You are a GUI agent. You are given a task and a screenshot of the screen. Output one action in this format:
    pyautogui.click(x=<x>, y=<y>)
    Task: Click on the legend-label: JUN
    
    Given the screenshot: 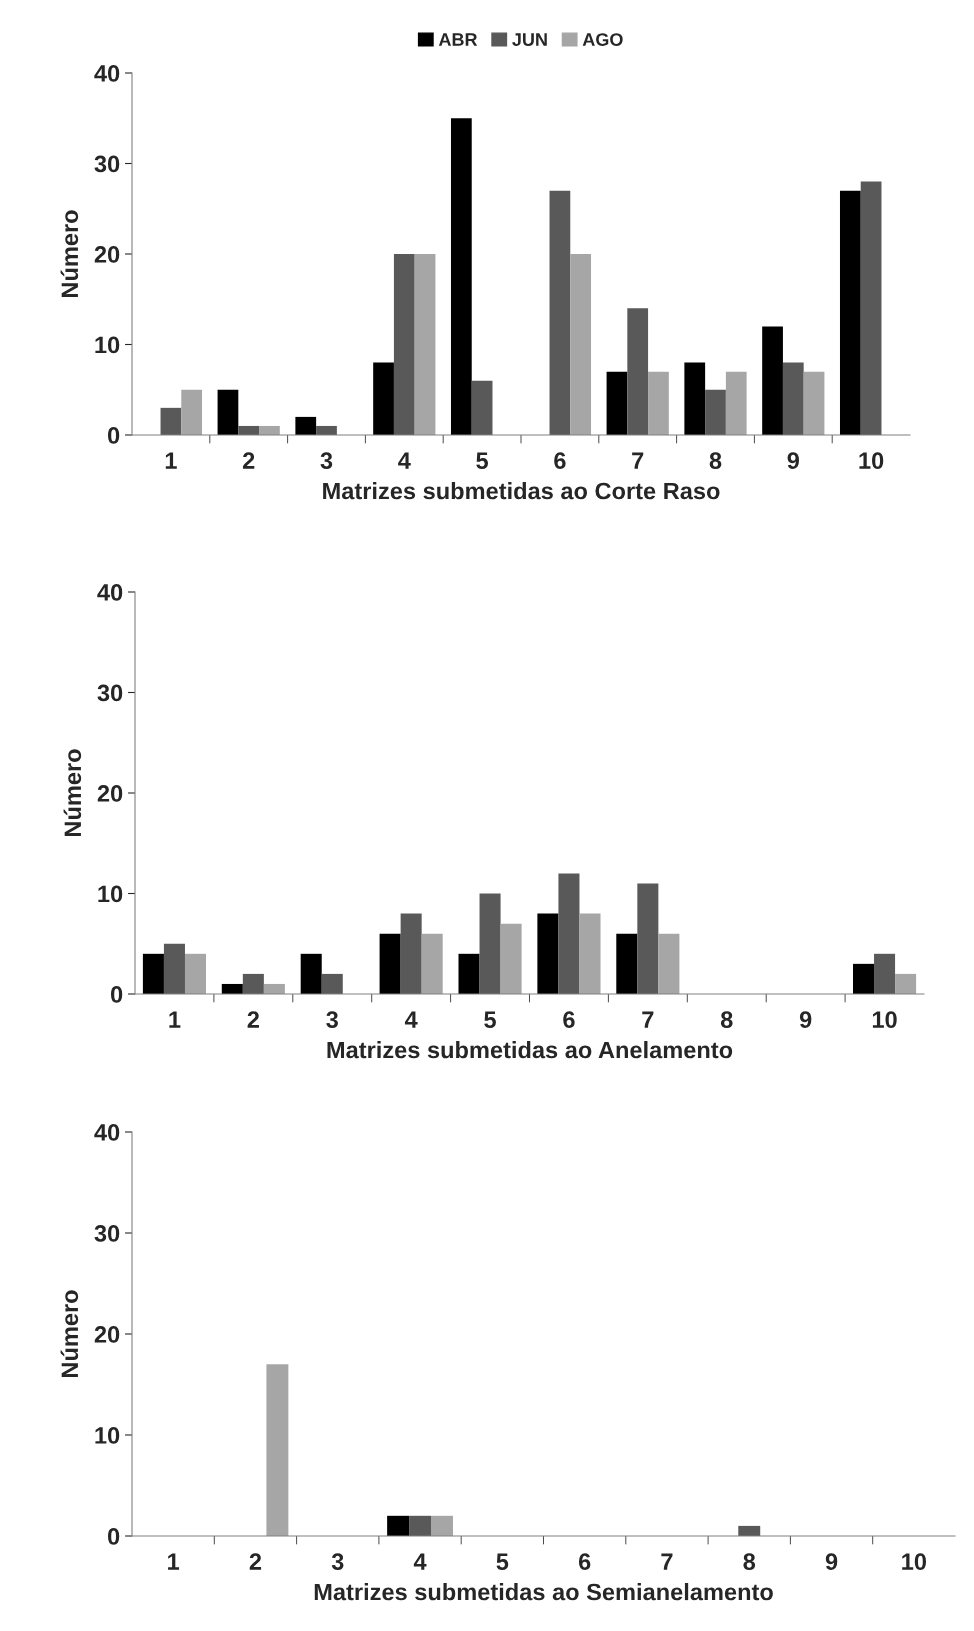 What is the action you would take?
    pyautogui.click(x=529, y=39)
    